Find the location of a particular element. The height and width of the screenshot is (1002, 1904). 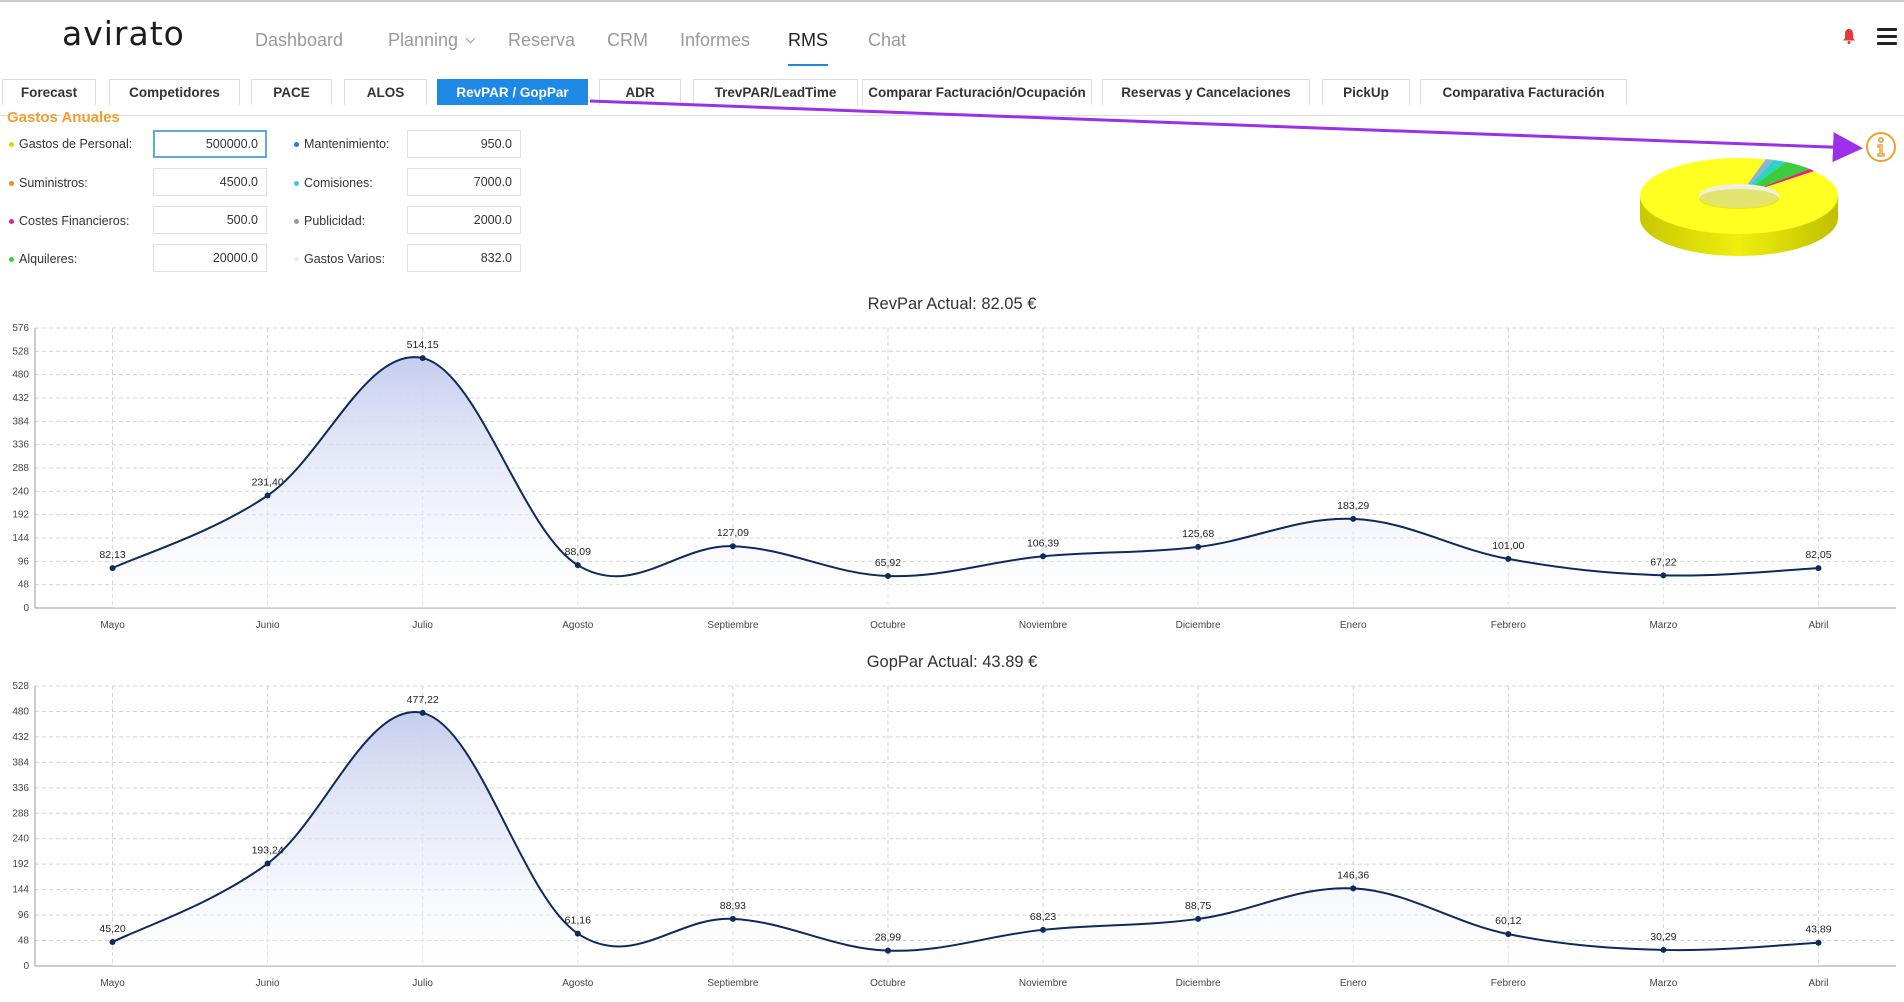

tab-reservas-cancelaciones: Reservas y Cancelaciones is located at coordinates (1206, 92).